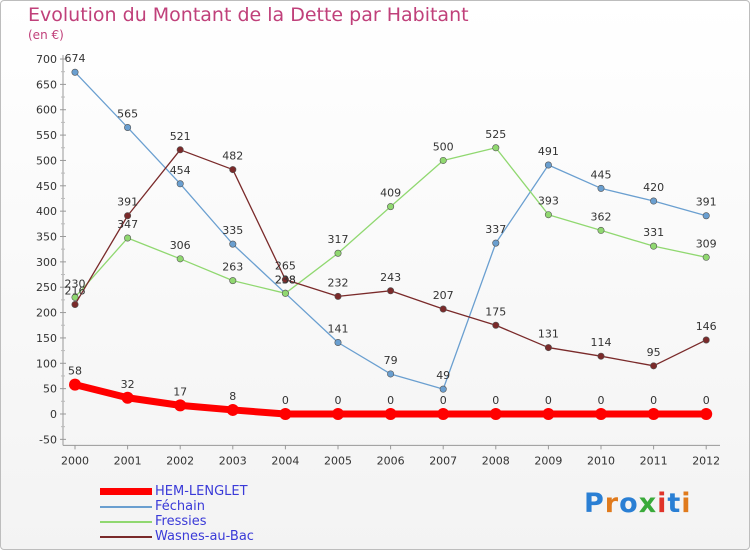 The image size is (750, 550). What do you see at coordinates (46, 160) in the screenshot?
I see `y-tick-label: 500` at bounding box center [46, 160].